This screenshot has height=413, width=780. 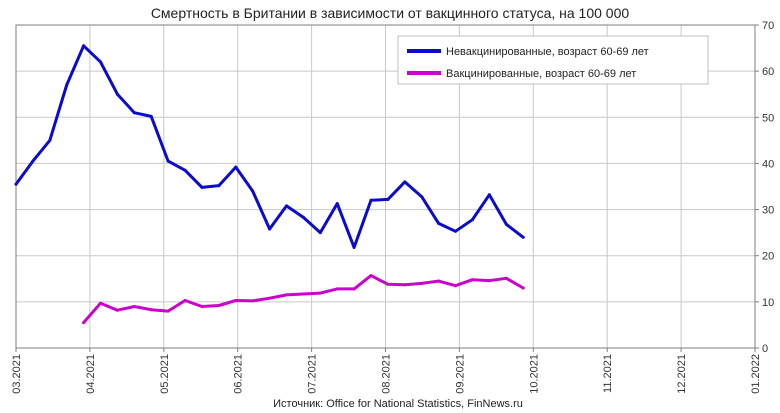 I want to click on legend-box, so click(x=553, y=60).